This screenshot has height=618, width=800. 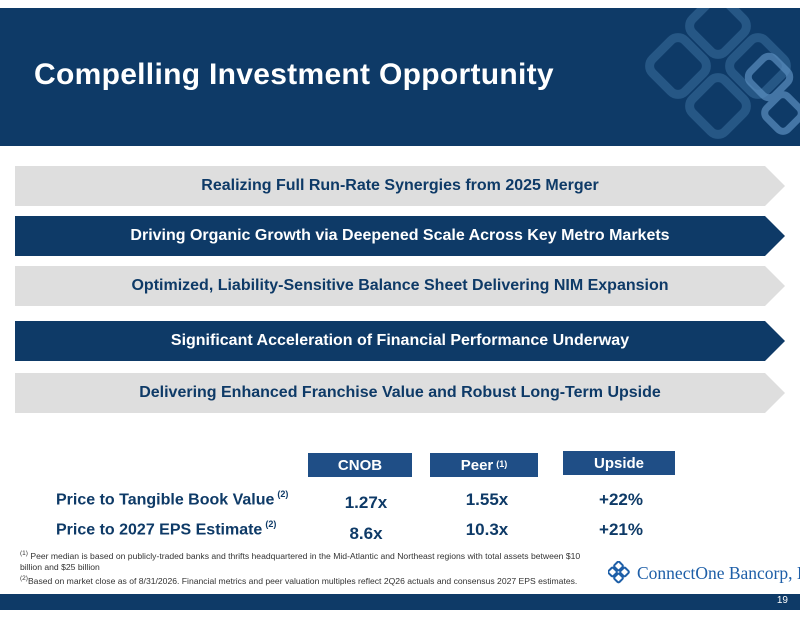 What do you see at coordinates (722, 73) in the screenshot?
I see `interlocking-diamonds-icon` at bounding box center [722, 73].